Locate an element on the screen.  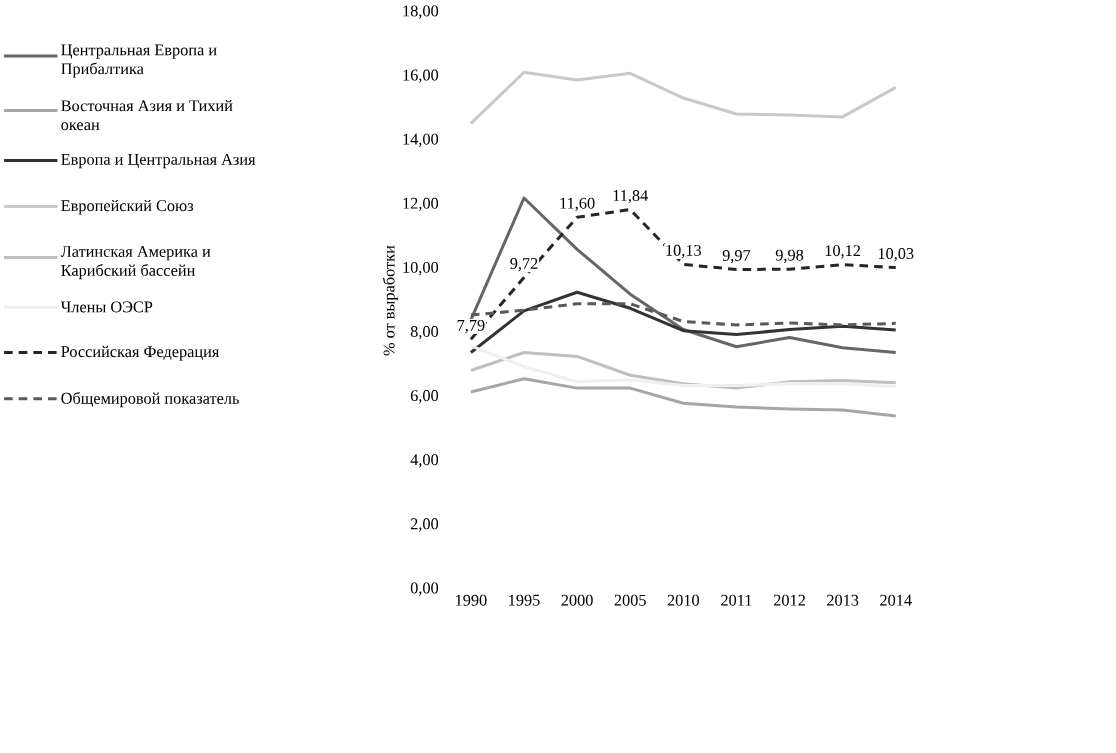
x-tick-label: 2010 is located at coordinates (683, 600).